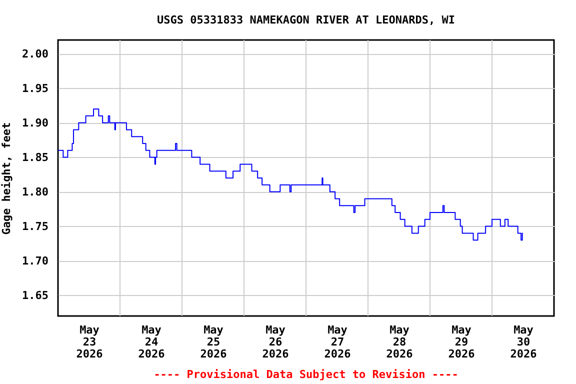 The width and height of the screenshot is (576, 384). What do you see at coordinates (524, 342) in the screenshot?
I see `x-tick-label: May 30 2026` at bounding box center [524, 342].